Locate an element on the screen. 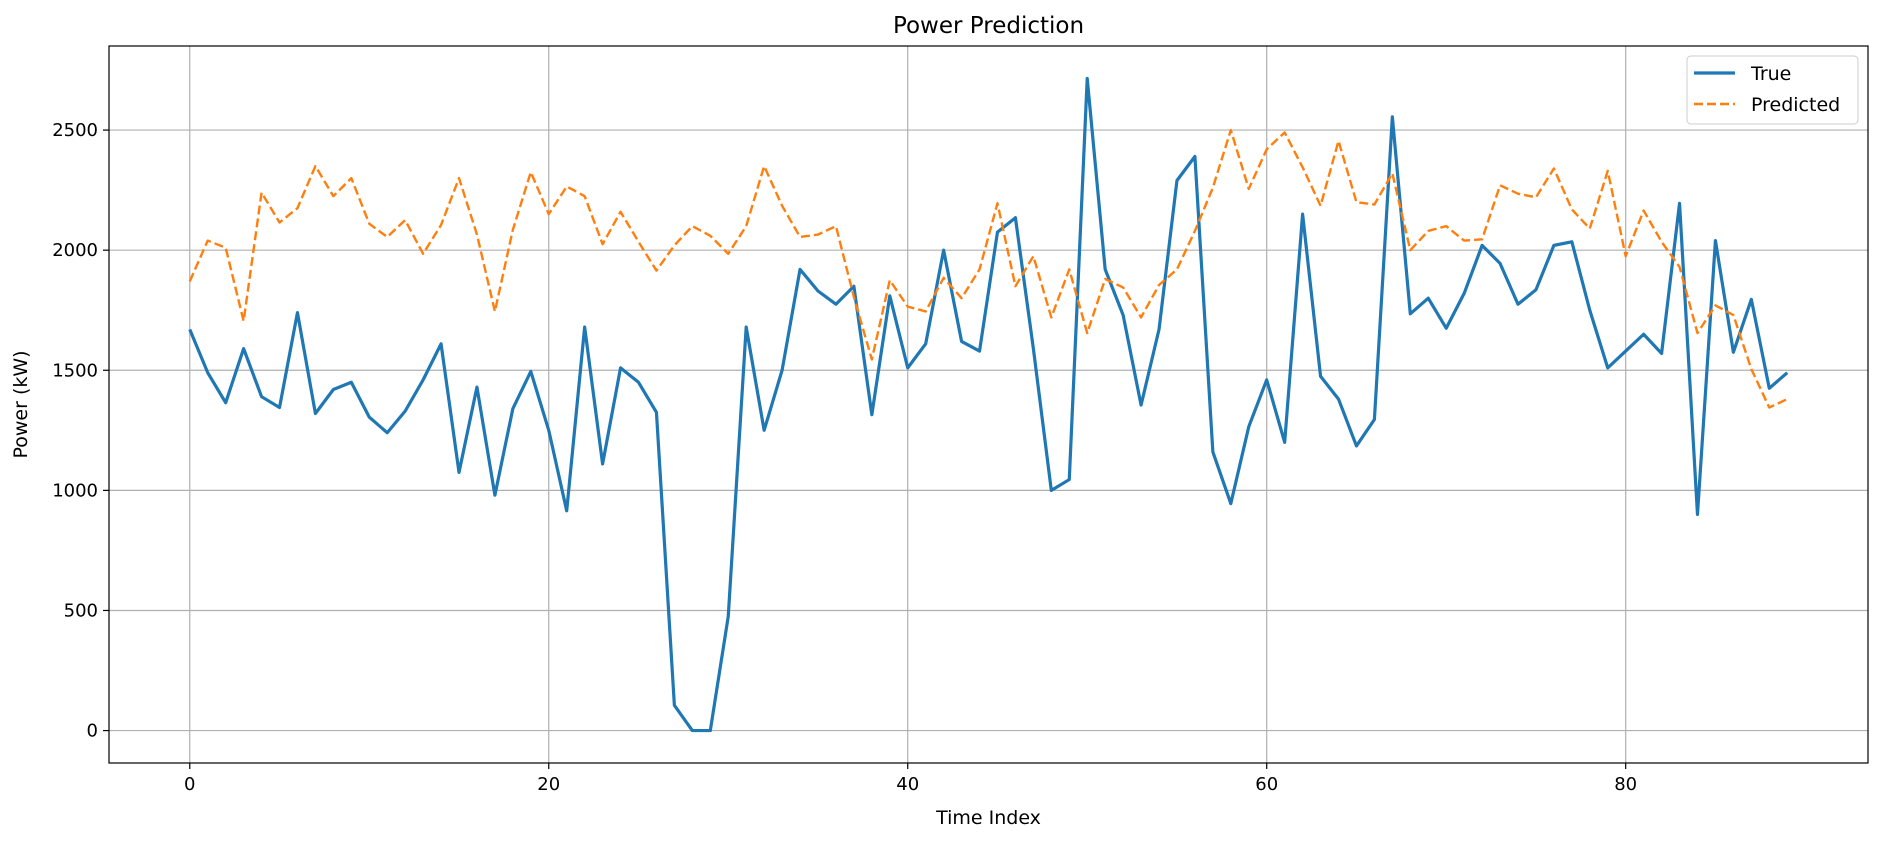 The image size is (1879, 844). x-tick-label-40: 40 is located at coordinates (907, 784).